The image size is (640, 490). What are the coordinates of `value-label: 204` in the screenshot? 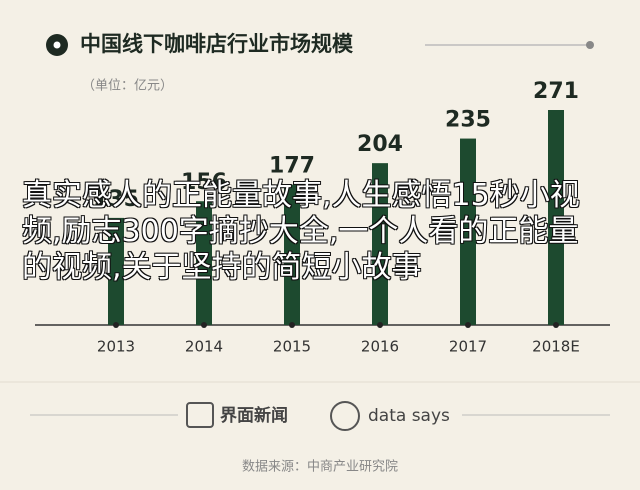 It's located at (380, 144).